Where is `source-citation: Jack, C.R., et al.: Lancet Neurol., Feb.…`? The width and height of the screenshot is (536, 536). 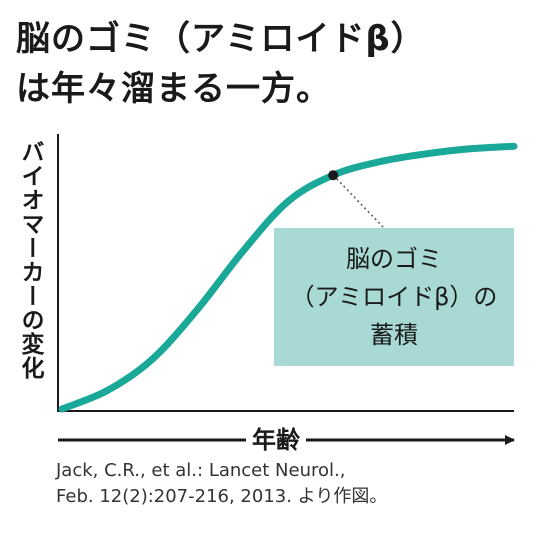
source-citation: Jack, C.R., et al.: Lancet Neurol., Feb.… is located at coordinates (221, 484).